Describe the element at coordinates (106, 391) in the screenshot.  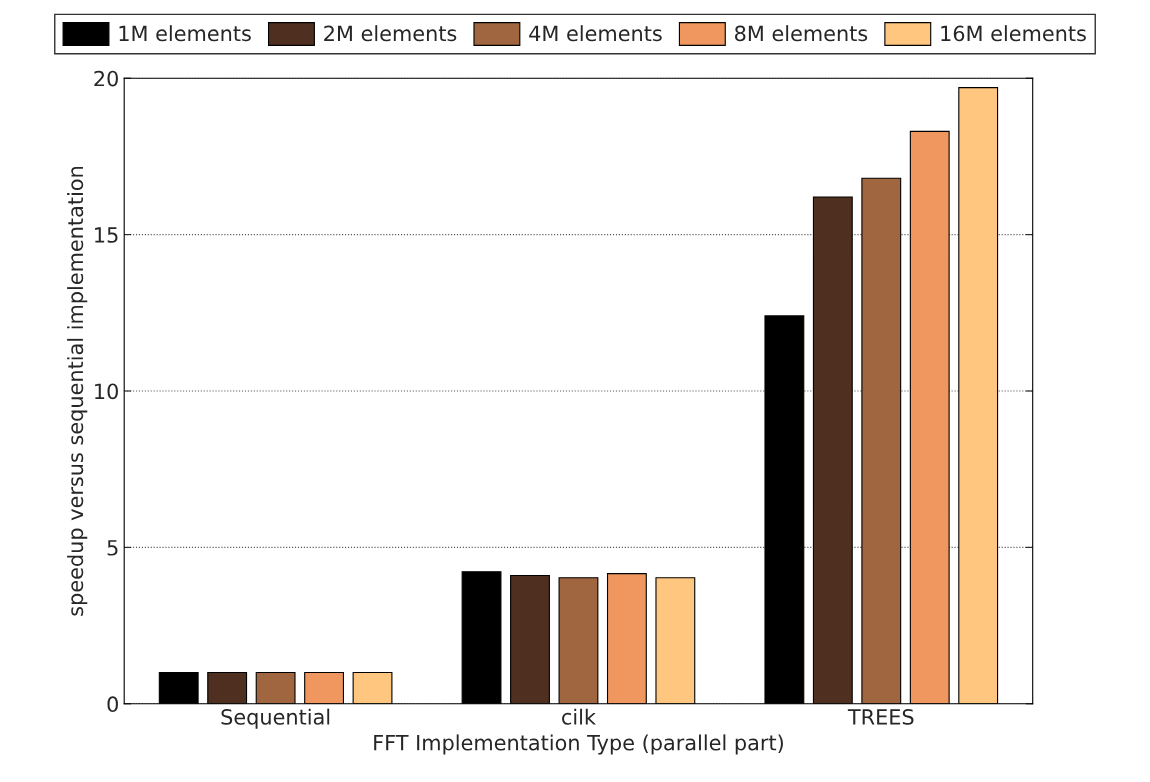
I see `y-tick-label: 10` at that location.